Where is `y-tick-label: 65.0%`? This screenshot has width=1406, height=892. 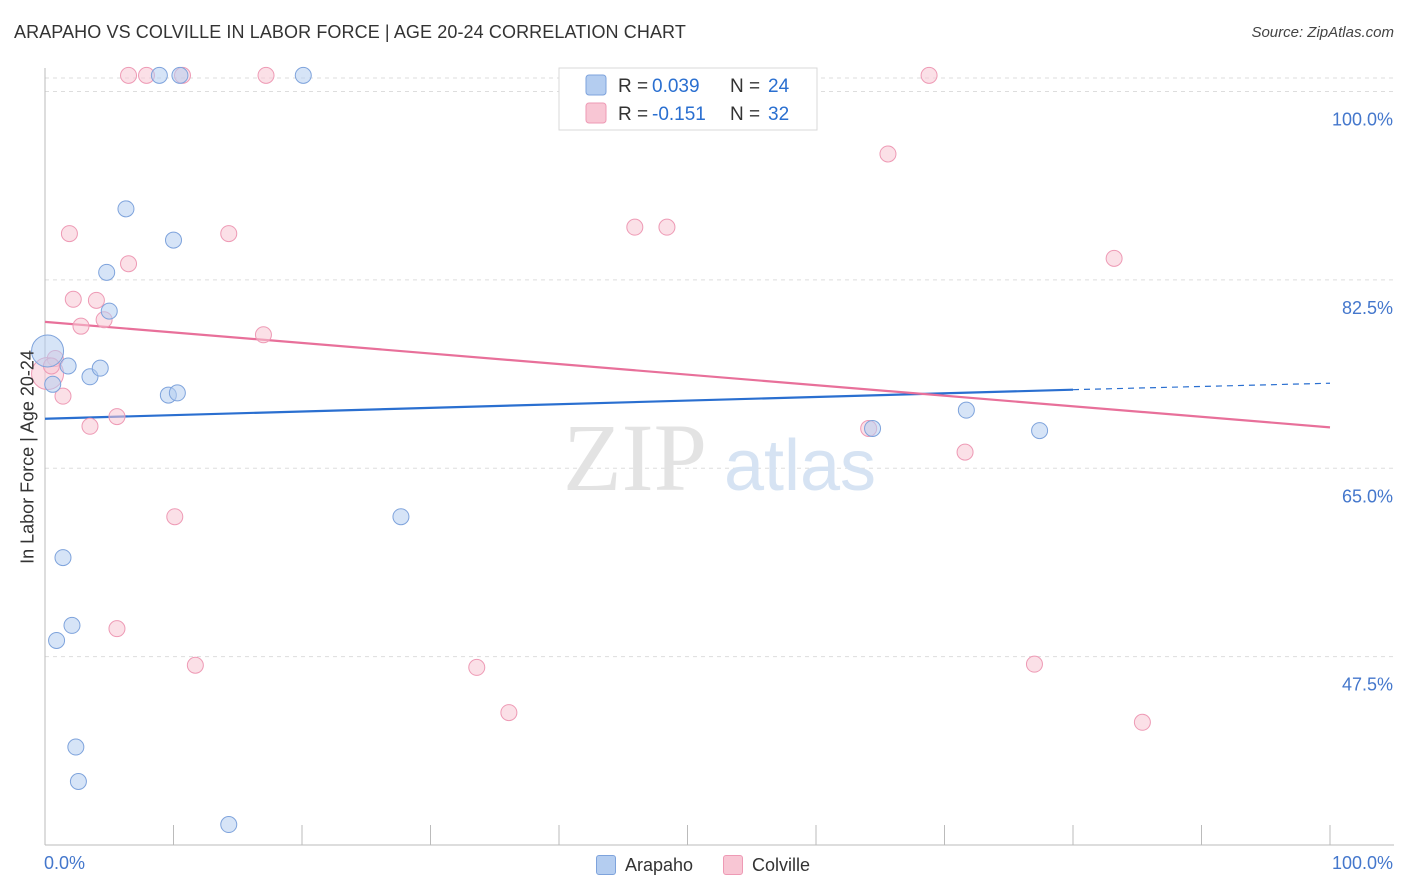 y-tick-label: 65.0% is located at coordinates (1367, 496).